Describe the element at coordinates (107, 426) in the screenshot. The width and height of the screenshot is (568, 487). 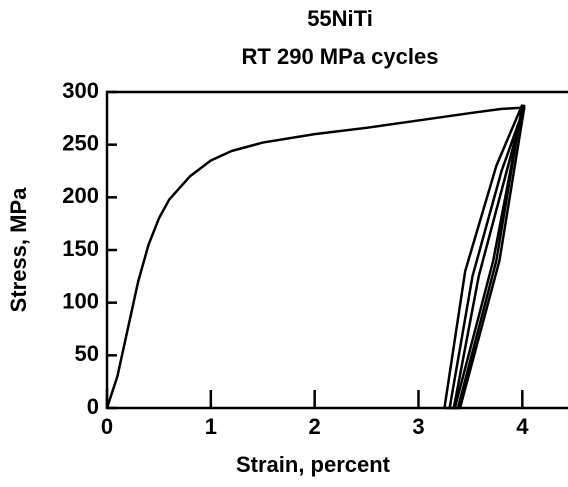
I see `x-tick-label: 0` at that location.